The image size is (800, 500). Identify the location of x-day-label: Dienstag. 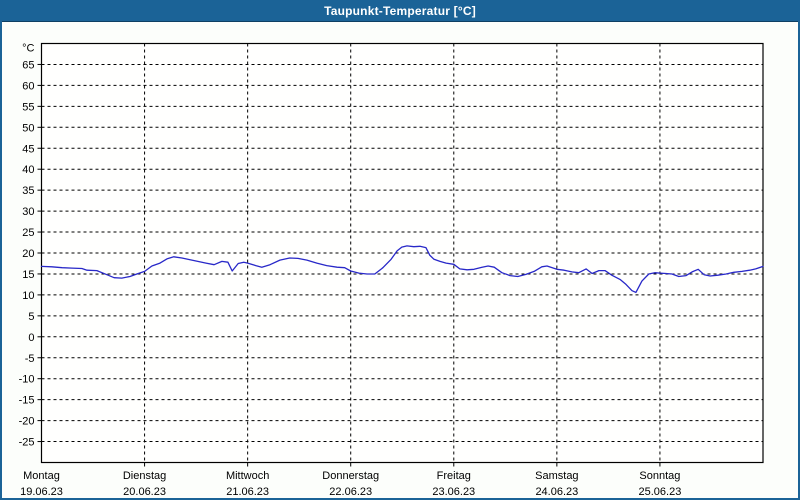
(144, 476).